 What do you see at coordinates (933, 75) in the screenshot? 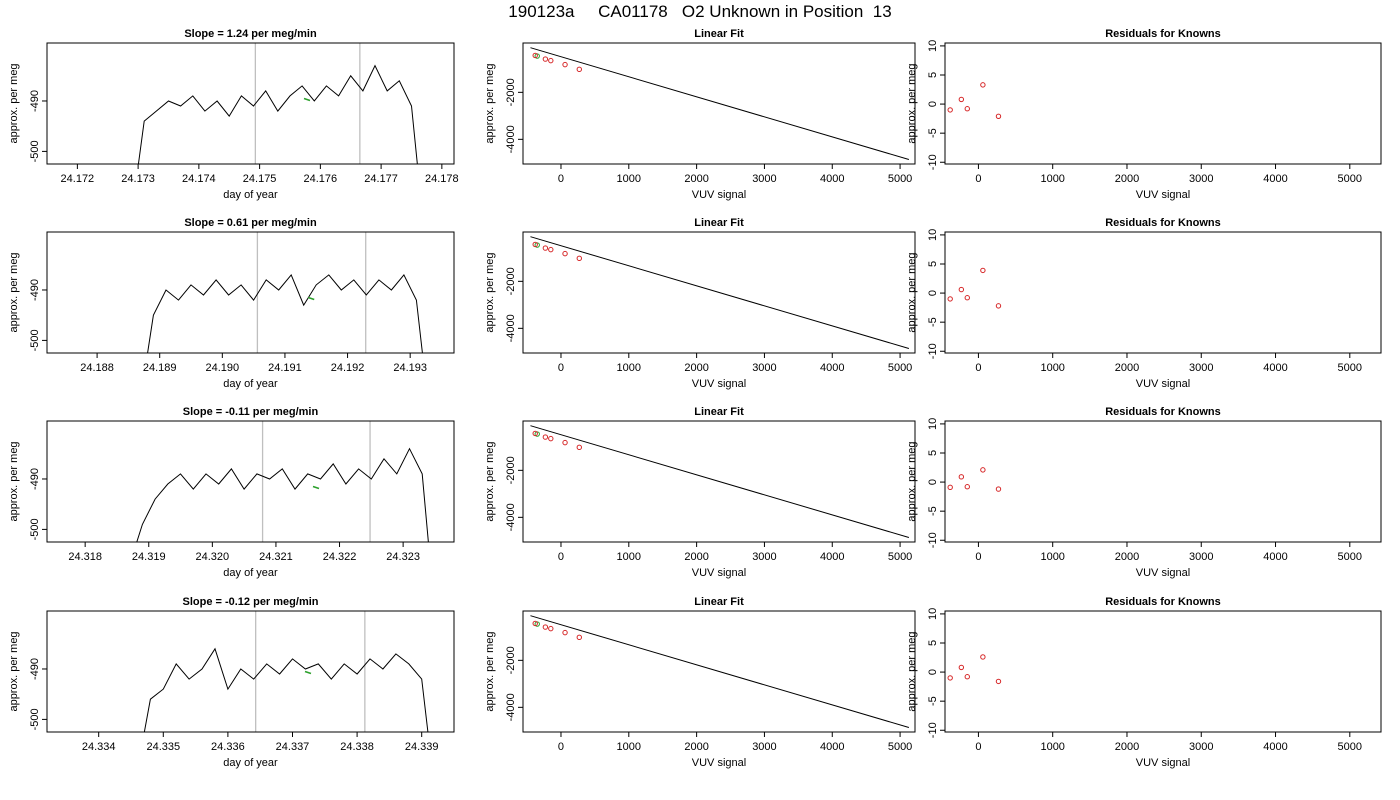
I see `y-tick-label: 5` at bounding box center [933, 75].